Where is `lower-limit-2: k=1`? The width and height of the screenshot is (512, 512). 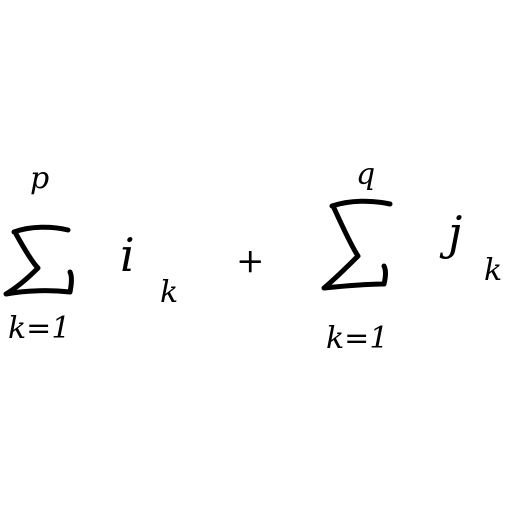 lower-limit-2: k=1 is located at coordinates (357, 338).